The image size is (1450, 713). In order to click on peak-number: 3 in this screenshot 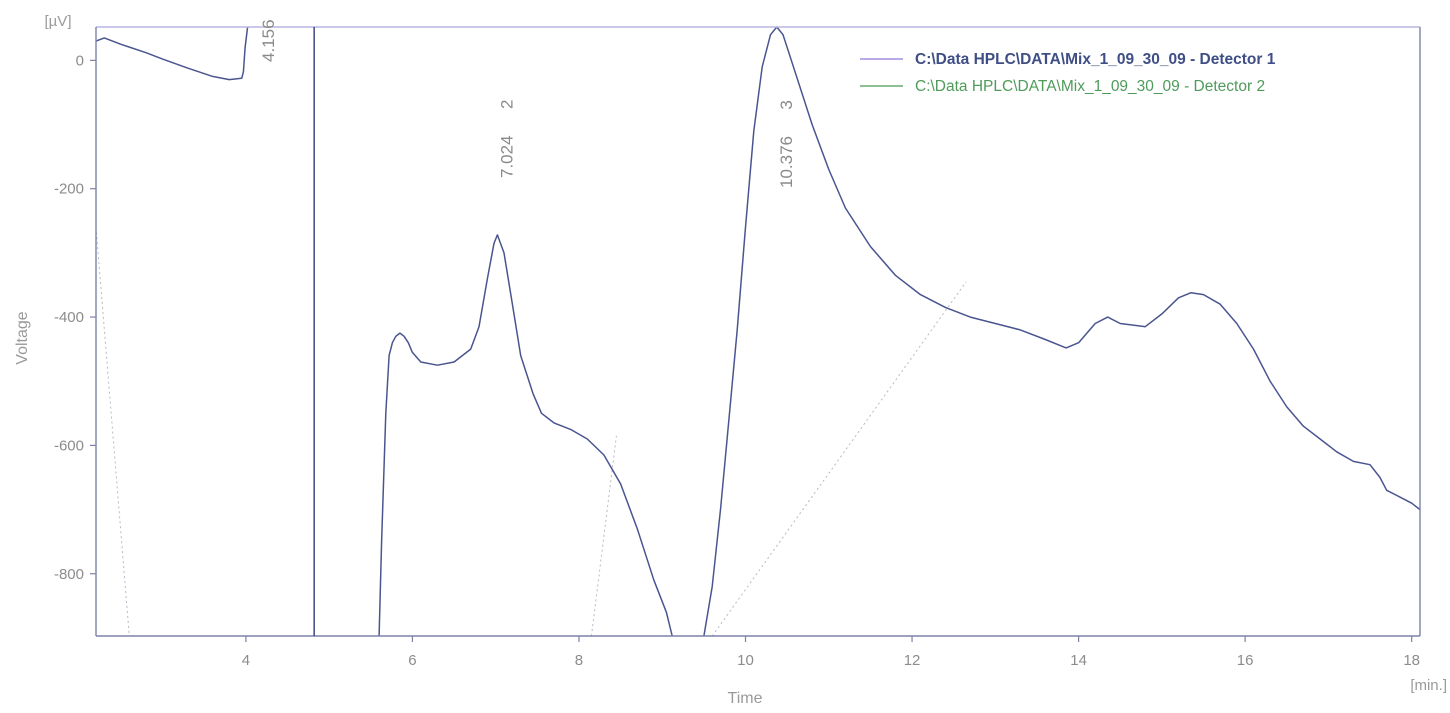, I will do `click(786, 104)`.